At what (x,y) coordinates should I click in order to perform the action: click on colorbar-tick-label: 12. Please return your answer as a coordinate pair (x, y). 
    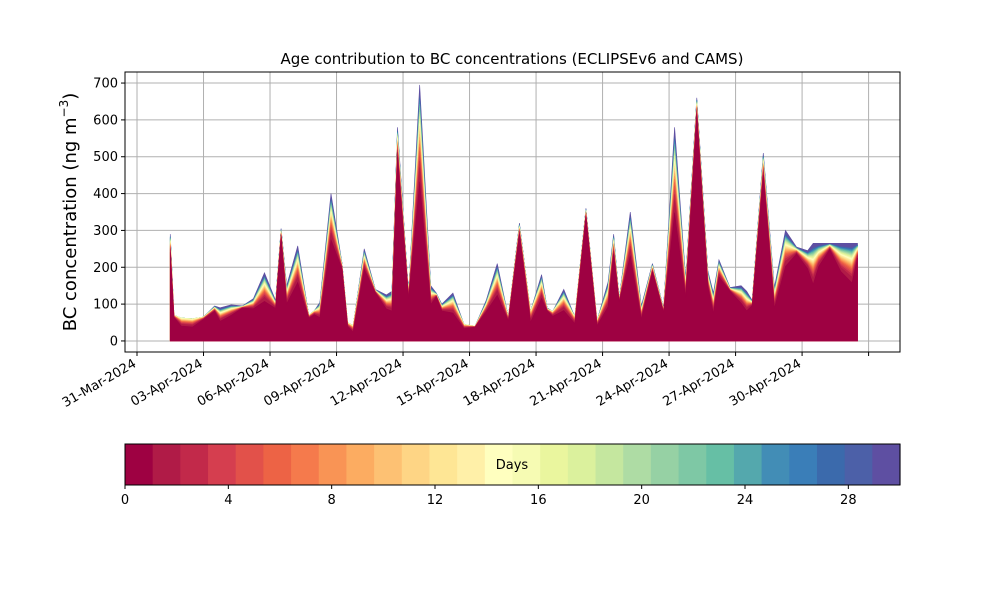
    Looking at the image, I should click on (435, 500).